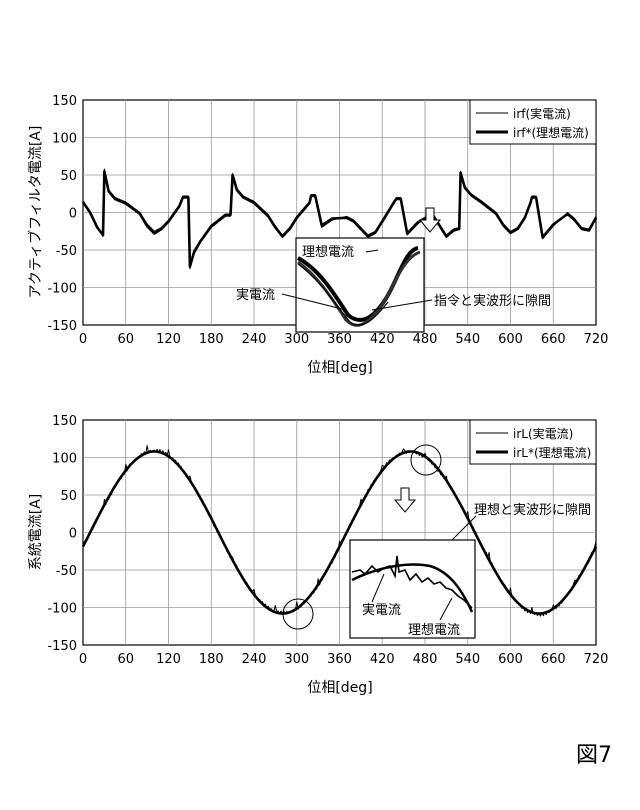 This screenshot has height=810, width=640. I want to click on legend-label: irL*(理想電流), so click(552, 452).